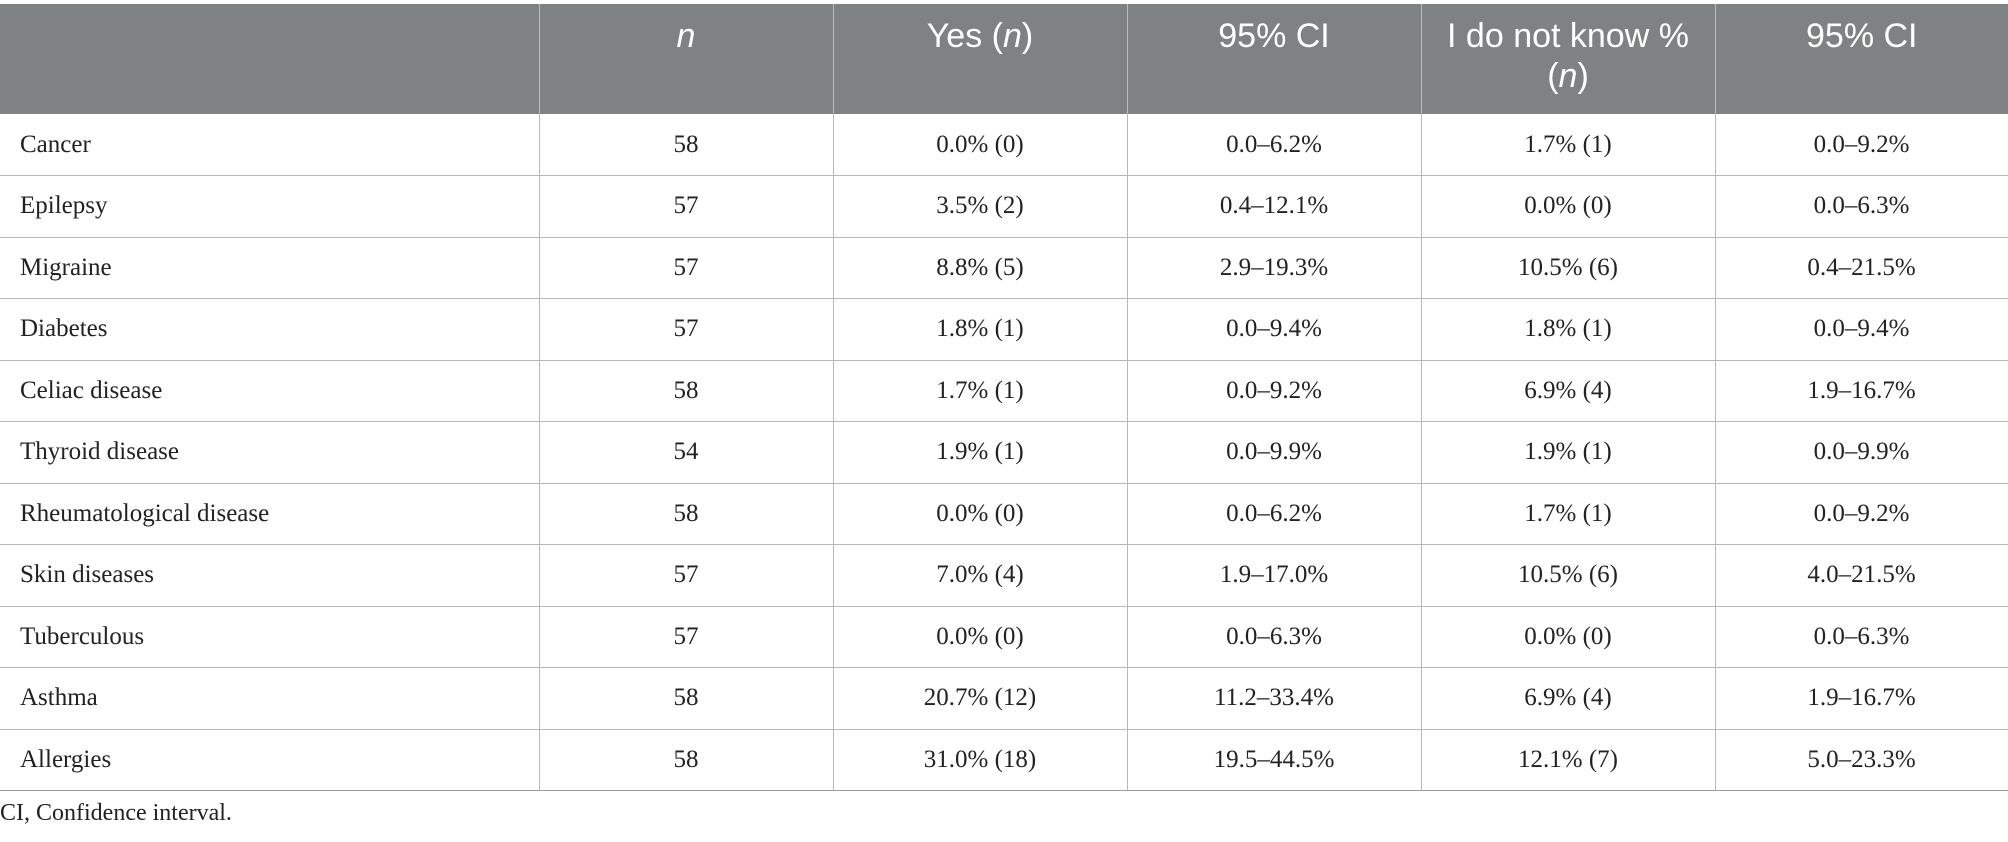 The image size is (2008, 842). I want to click on do-not-know-cell: 1.8% (1), so click(1567, 329).